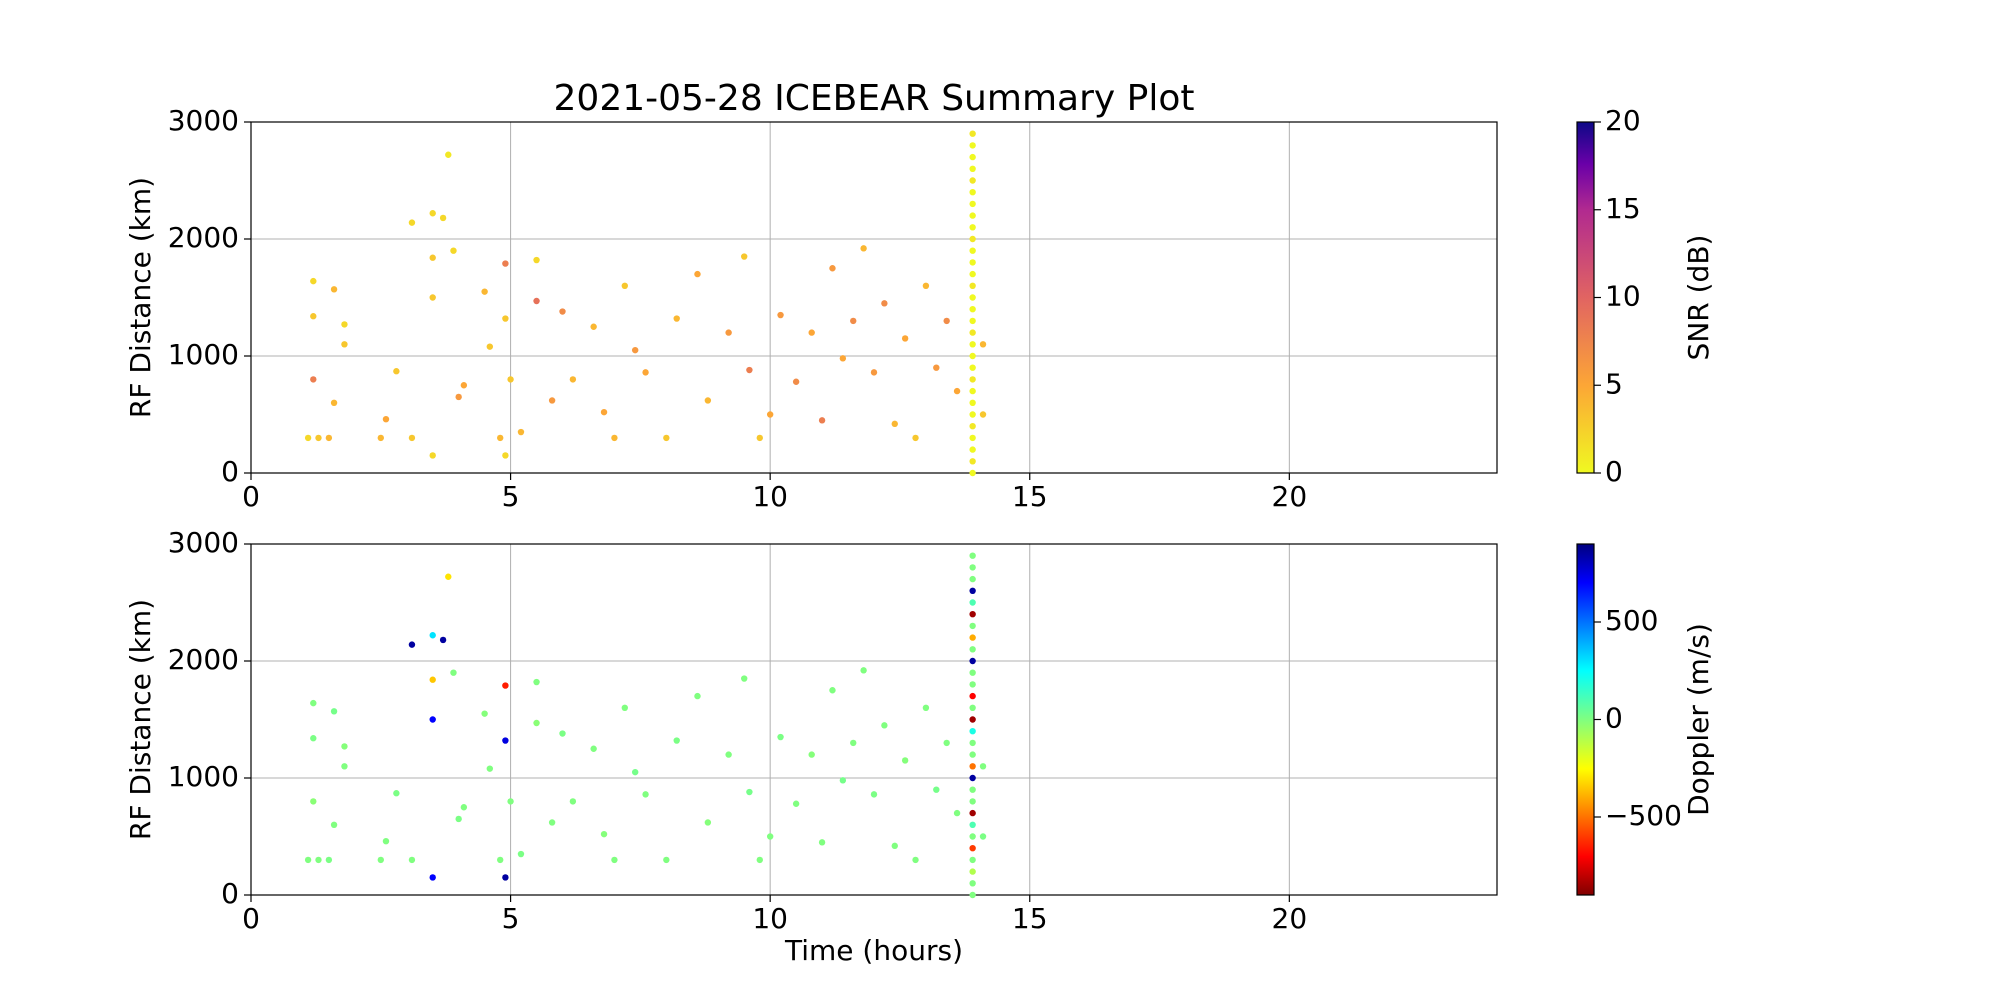  I want to click on y-tick-label: 3000, so click(203, 120).